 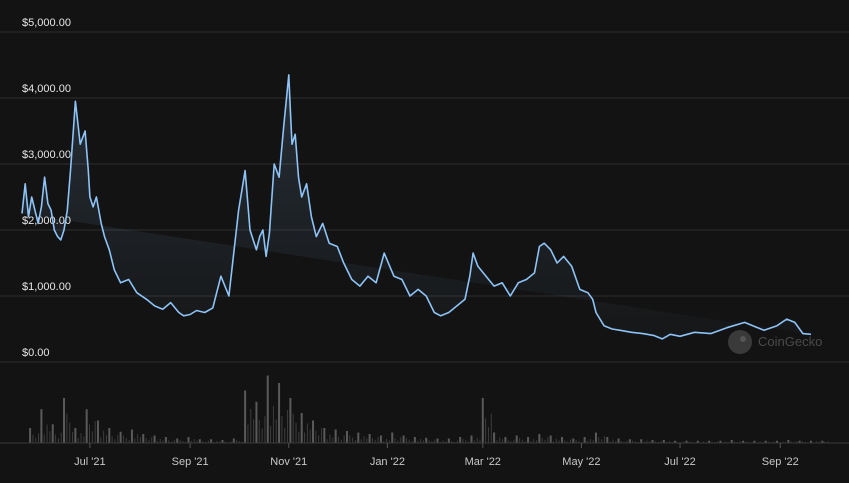 What do you see at coordinates (288, 462) in the screenshot?
I see `x-tick-label: Nov '21` at bounding box center [288, 462].